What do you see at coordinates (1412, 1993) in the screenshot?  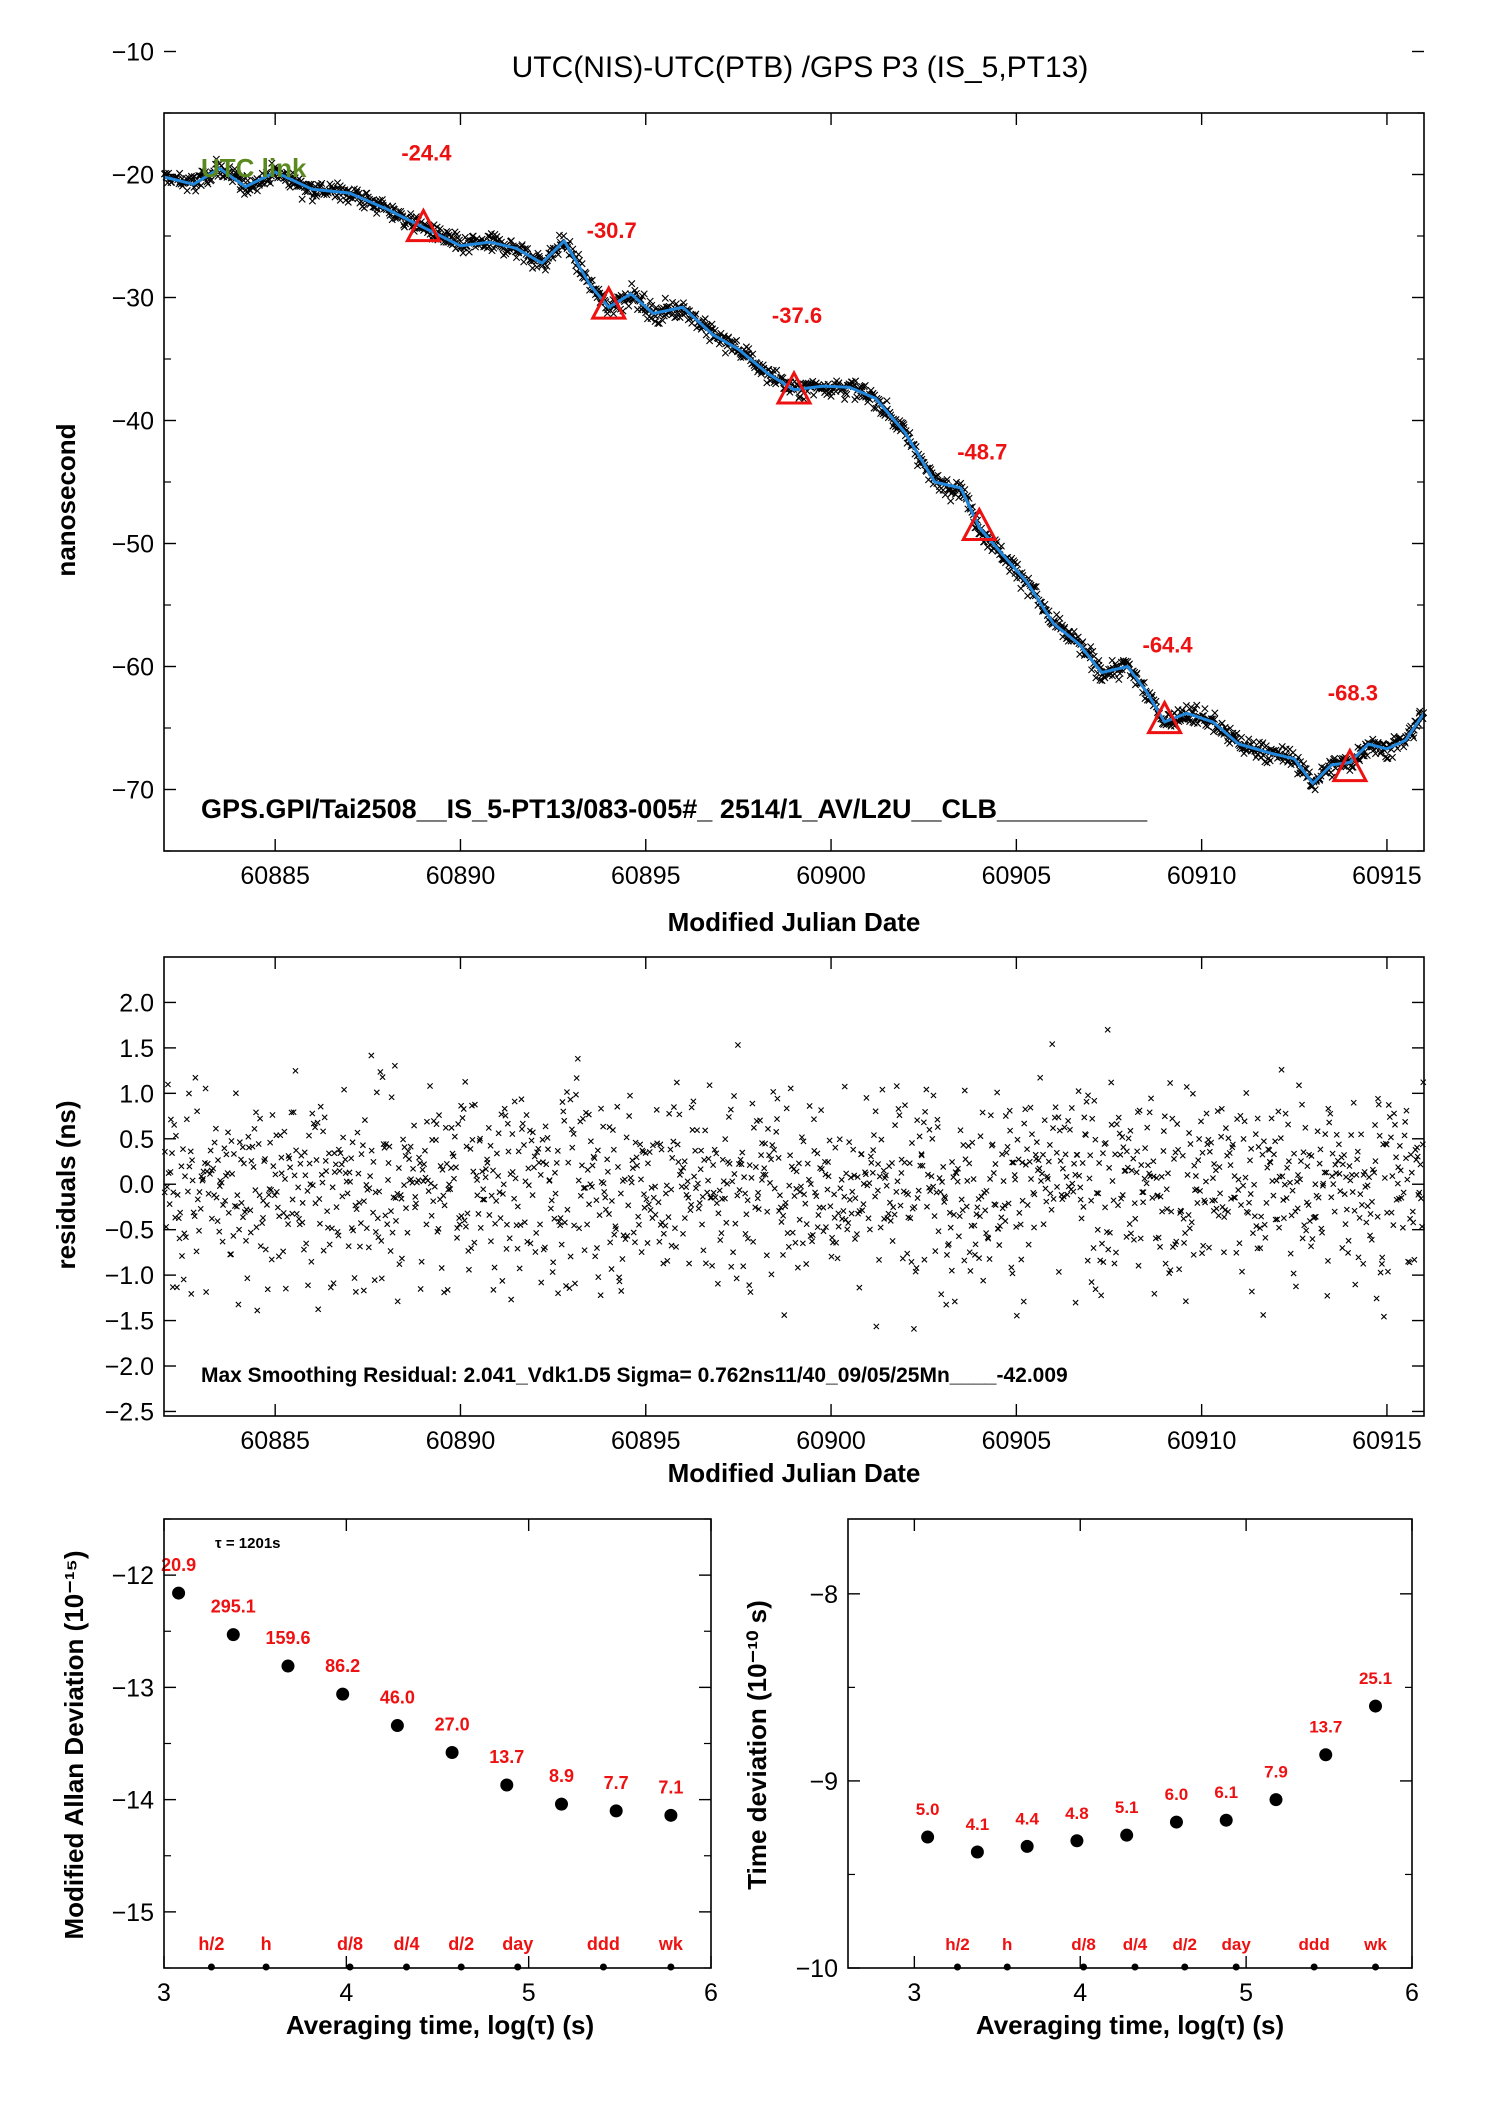 I see `x-tick-label: 6` at bounding box center [1412, 1993].